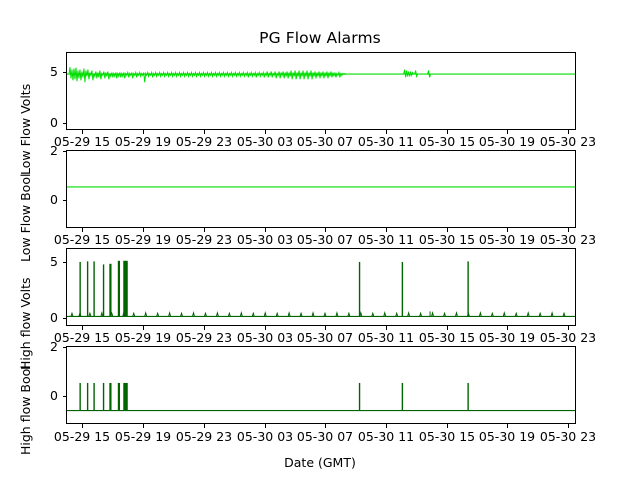  I want to click on plot-area-high-flow-bool, so click(321, 385).